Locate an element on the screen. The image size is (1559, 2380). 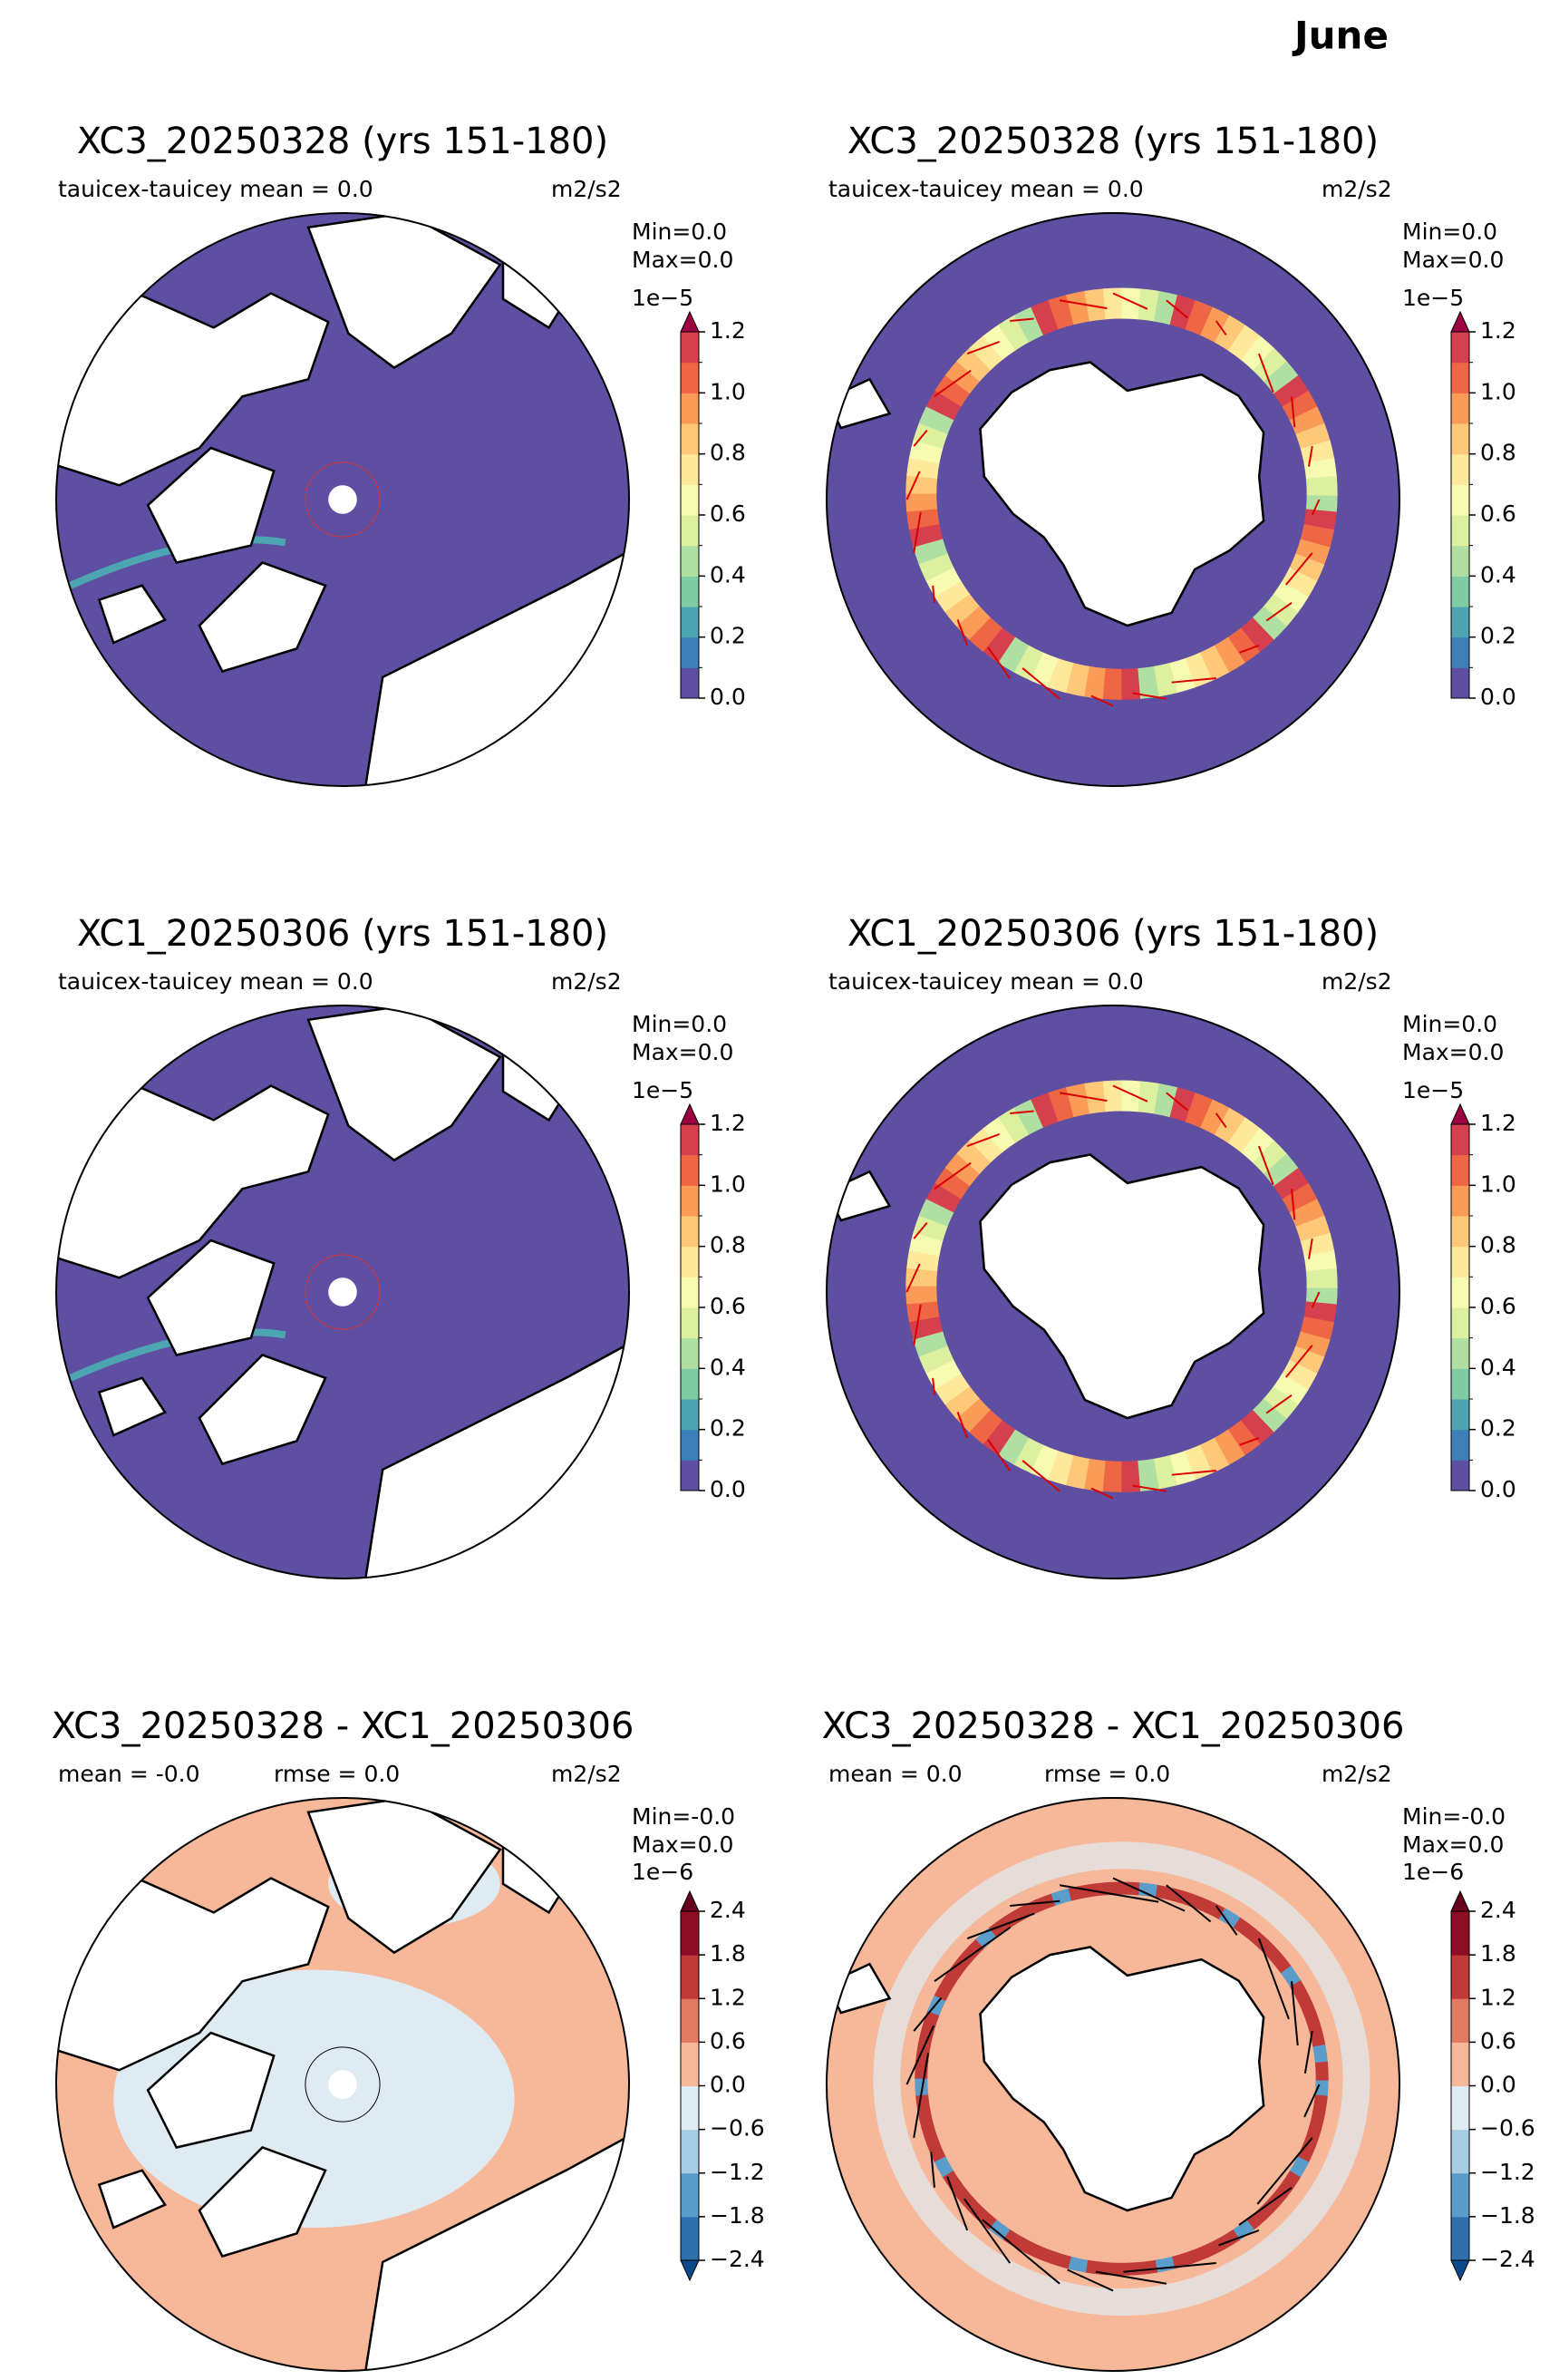
figure-title: June is located at coordinates (1341, 36).